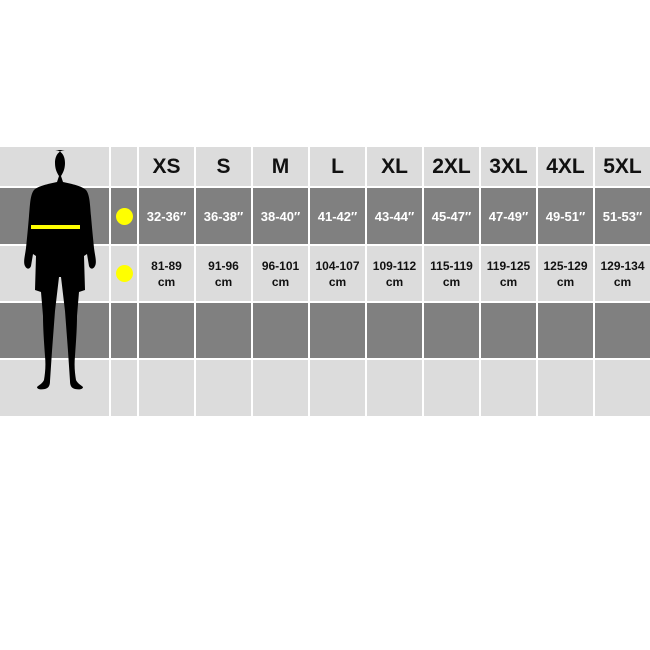 Image resolution: width=650 pixels, height=650 pixels. Describe the element at coordinates (223, 166) in the screenshot. I see `size-header: S` at that location.